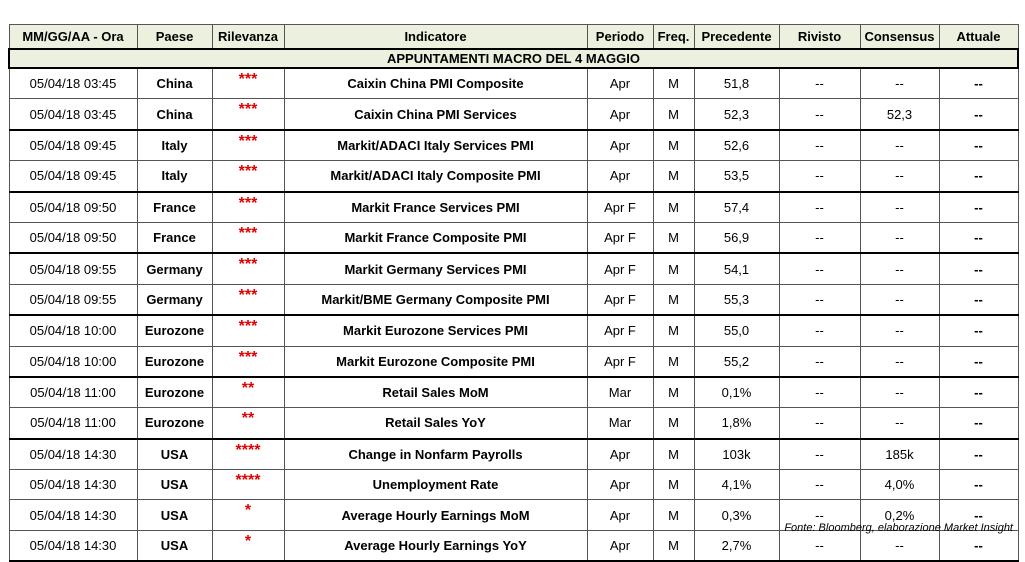  What do you see at coordinates (174, 268) in the screenshot?
I see `table-cell: Germany` at bounding box center [174, 268].